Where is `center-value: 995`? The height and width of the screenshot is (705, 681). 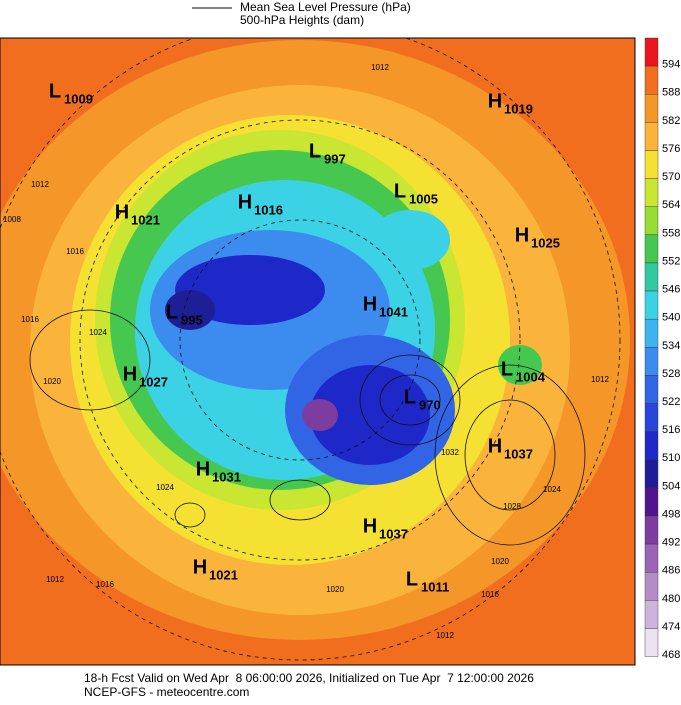
center-value: 995 is located at coordinates (192, 319).